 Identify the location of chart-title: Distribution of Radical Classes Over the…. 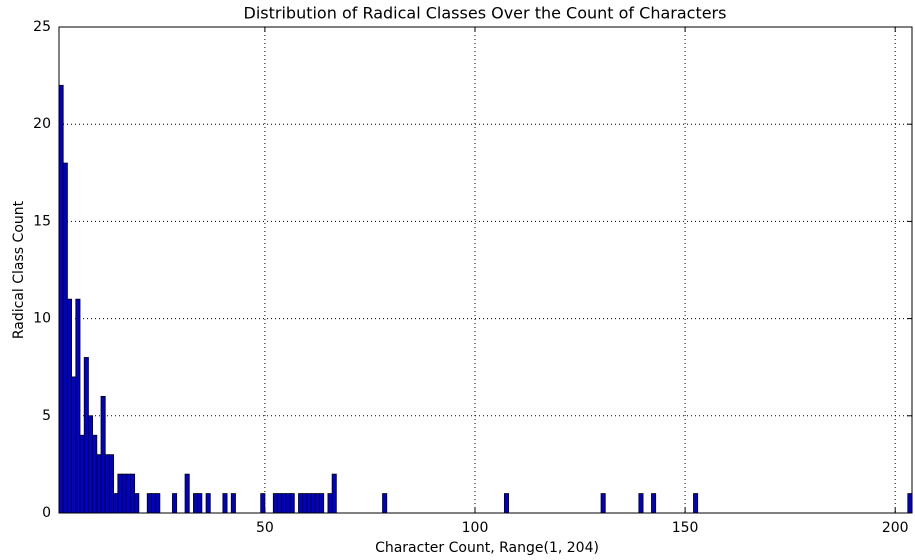
(485, 13).